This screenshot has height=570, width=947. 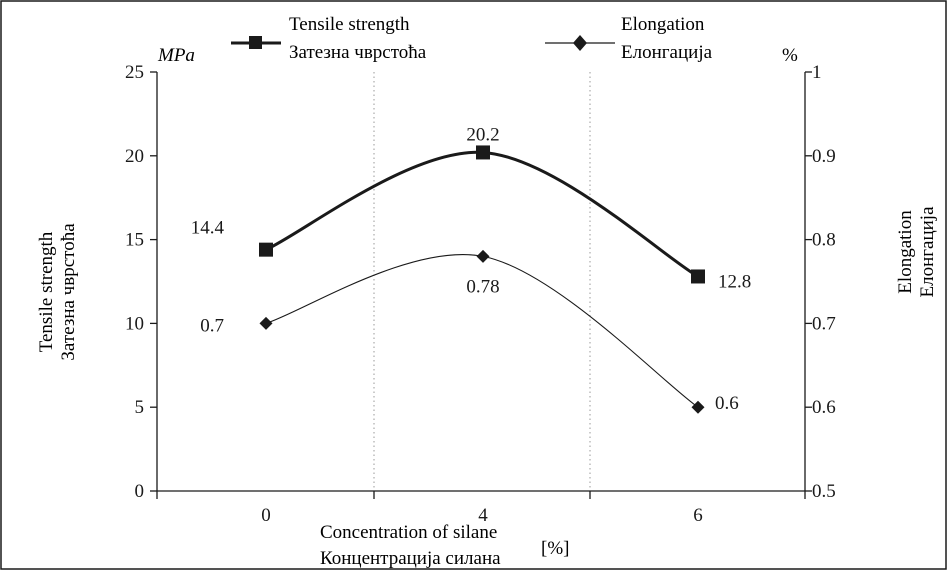 I want to click on right-axis-title-line1: Elongation, so click(x=905, y=252).